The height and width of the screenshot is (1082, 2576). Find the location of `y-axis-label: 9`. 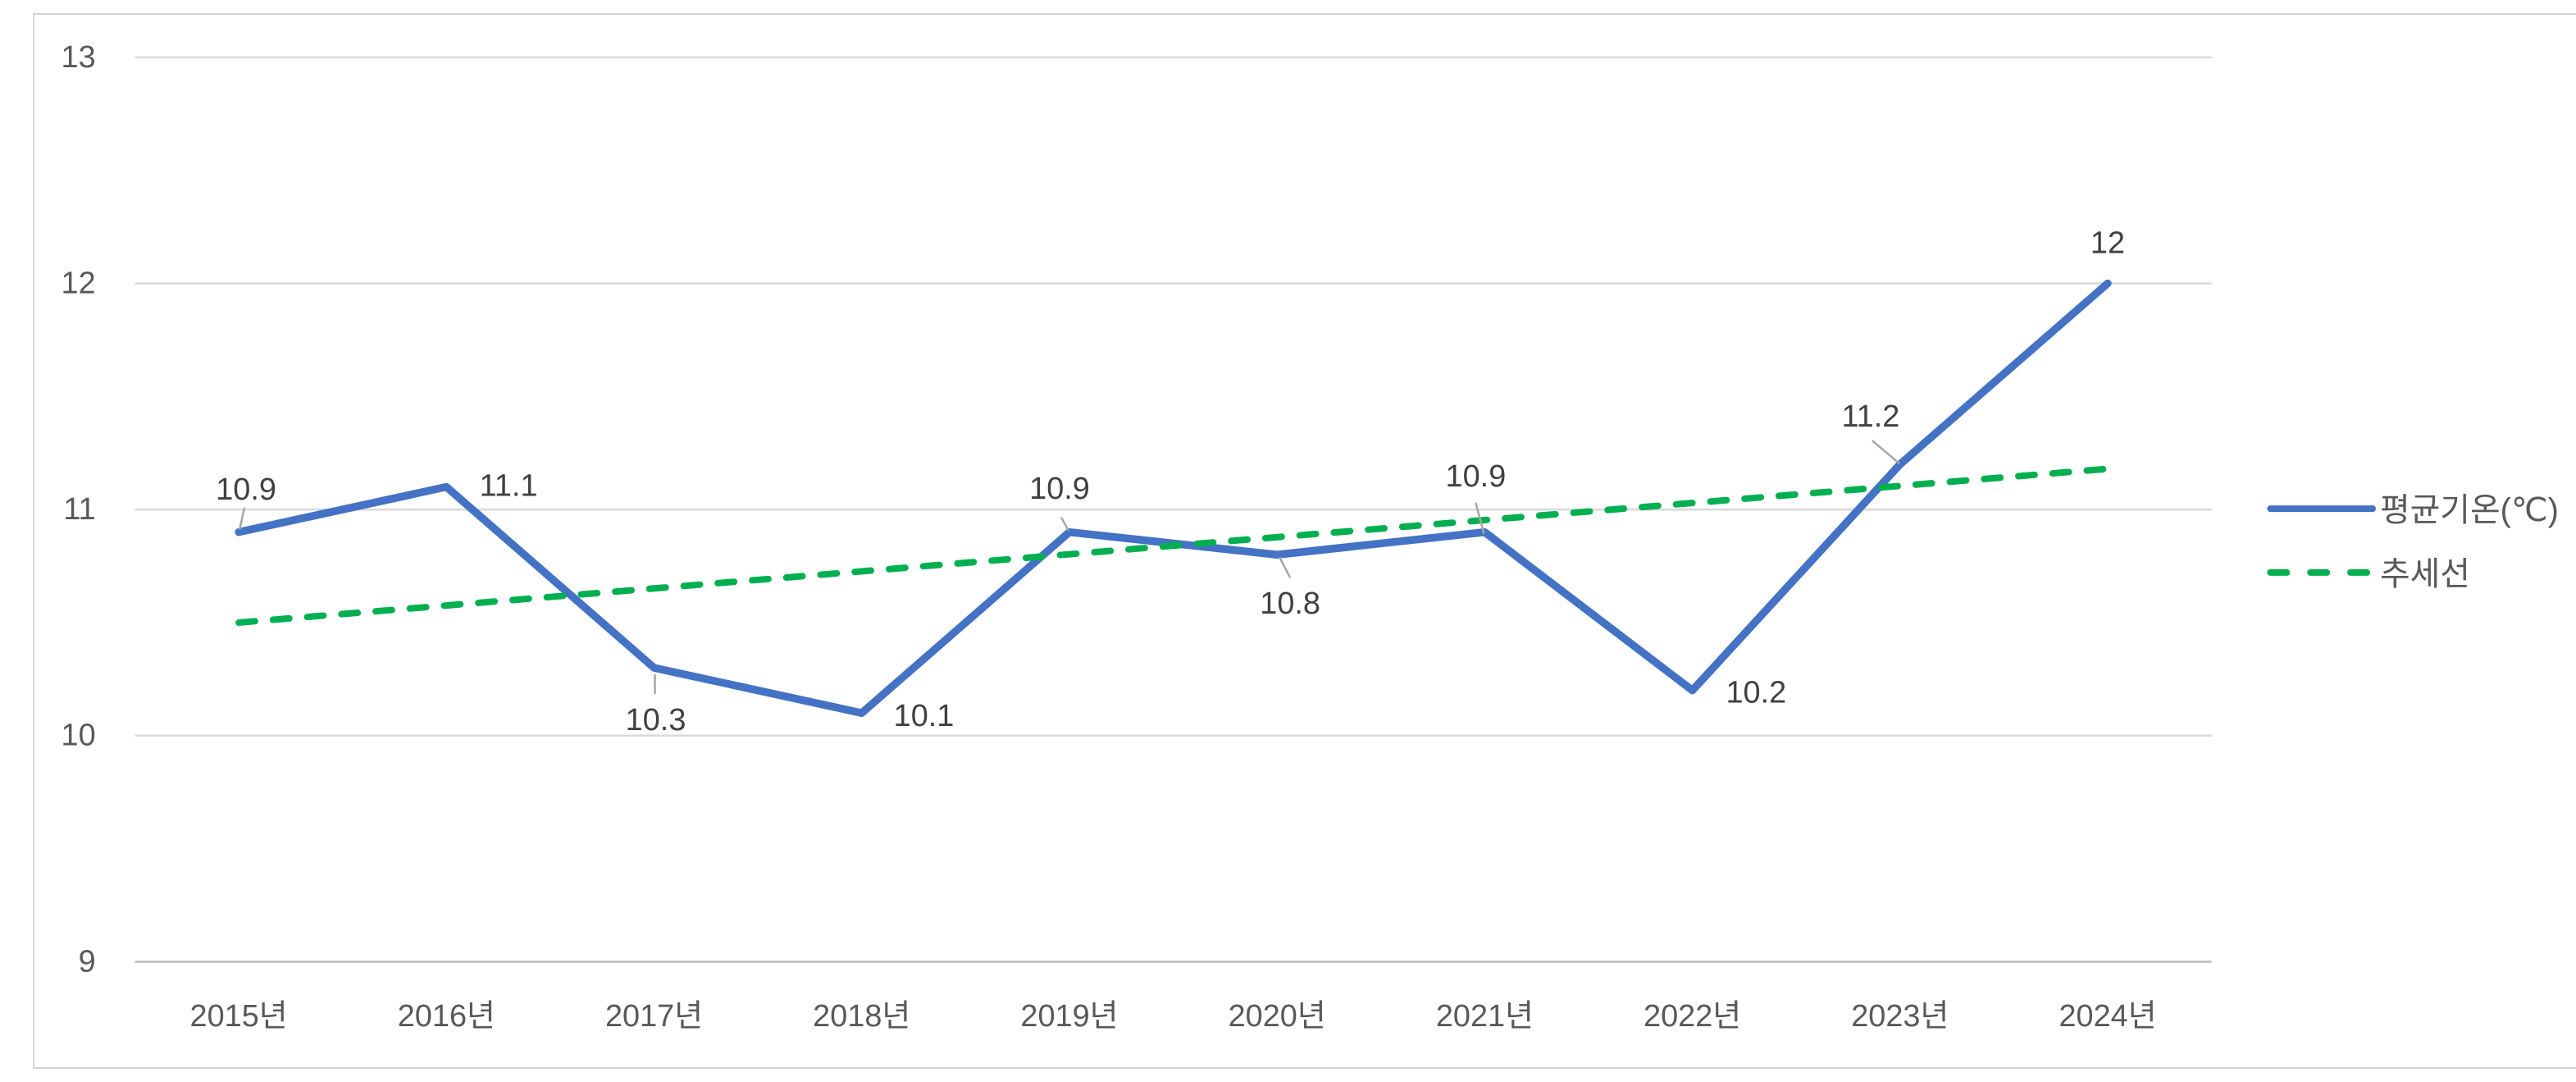

y-axis-label: 9 is located at coordinates (87, 961).